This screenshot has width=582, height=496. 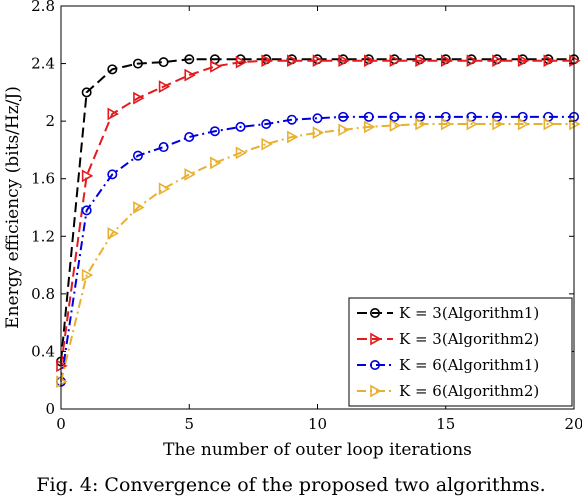 What do you see at coordinates (469, 313) in the screenshot?
I see `legend-label: K = 3(Algorithm1)` at bounding box center [469, 313].